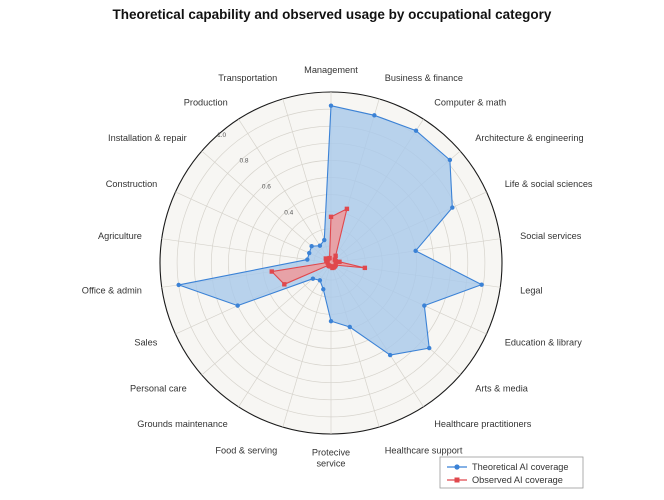 This screenshot has width=664, height=500. What do you see at coordinates (331, 217) in the screenshot?
I see `data-point-observed-ai-coverage-management` at bounding box center [331, 217].